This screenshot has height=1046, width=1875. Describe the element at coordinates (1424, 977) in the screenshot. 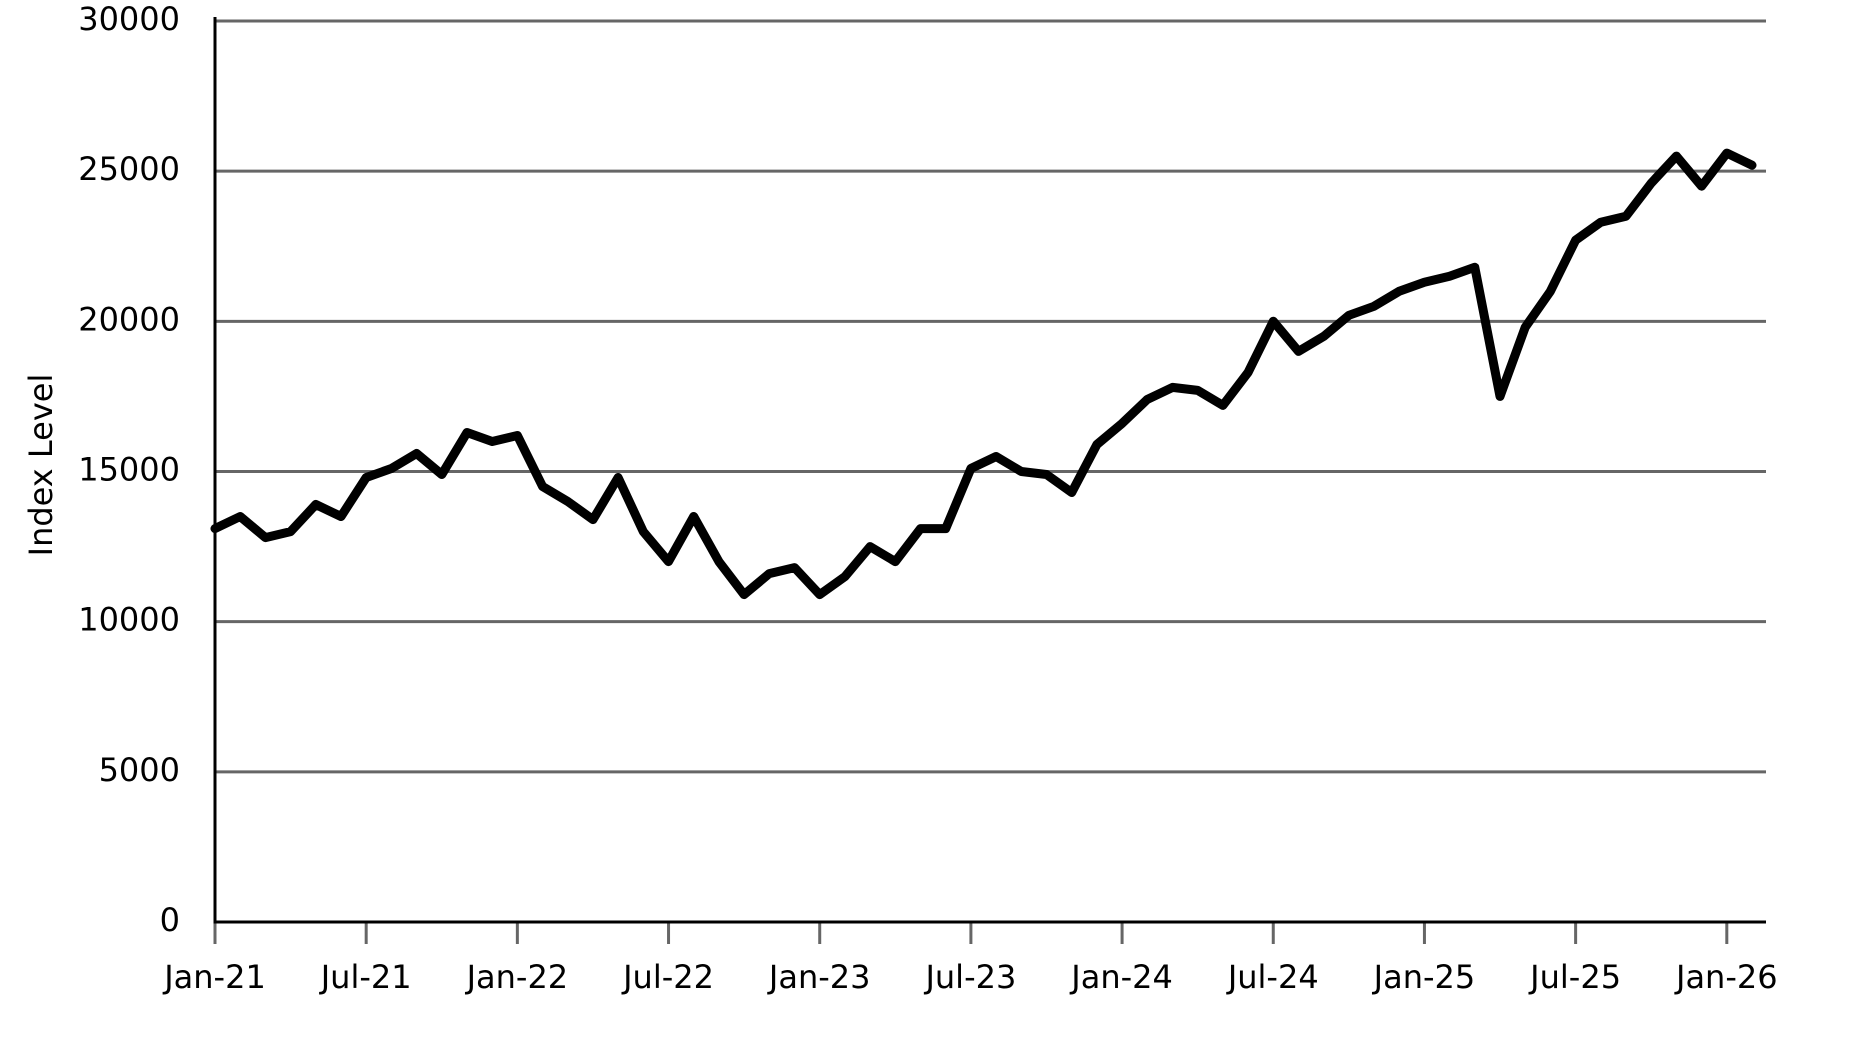

I see `x-tick-label: Jan-25` at that location.